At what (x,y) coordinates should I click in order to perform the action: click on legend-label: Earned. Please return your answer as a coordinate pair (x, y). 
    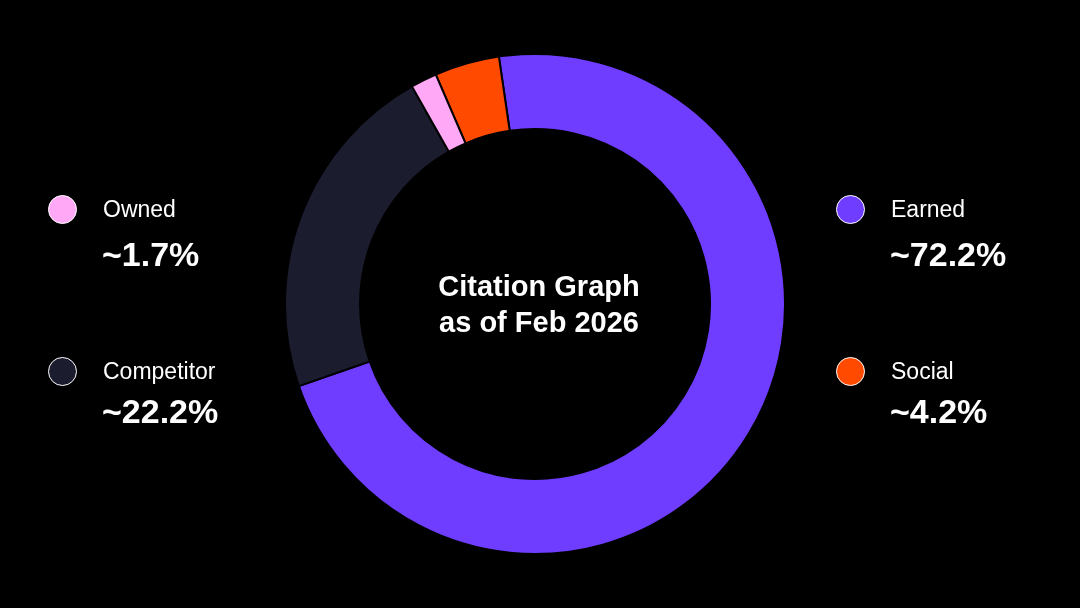
    Looking at the image, I should click on (928, 208).